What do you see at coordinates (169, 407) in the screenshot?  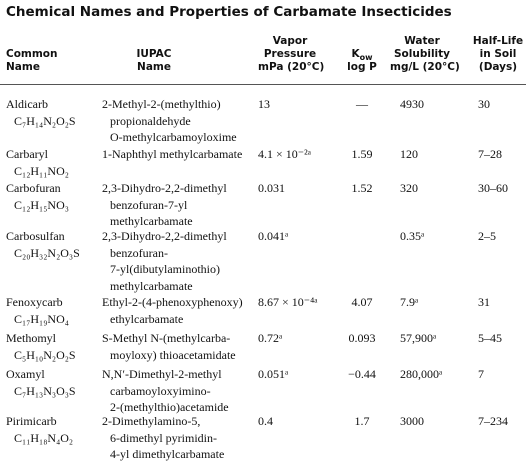 I see `iupac-cell: 2-(methylthio)acetamide` at bounding box center [169, 407].